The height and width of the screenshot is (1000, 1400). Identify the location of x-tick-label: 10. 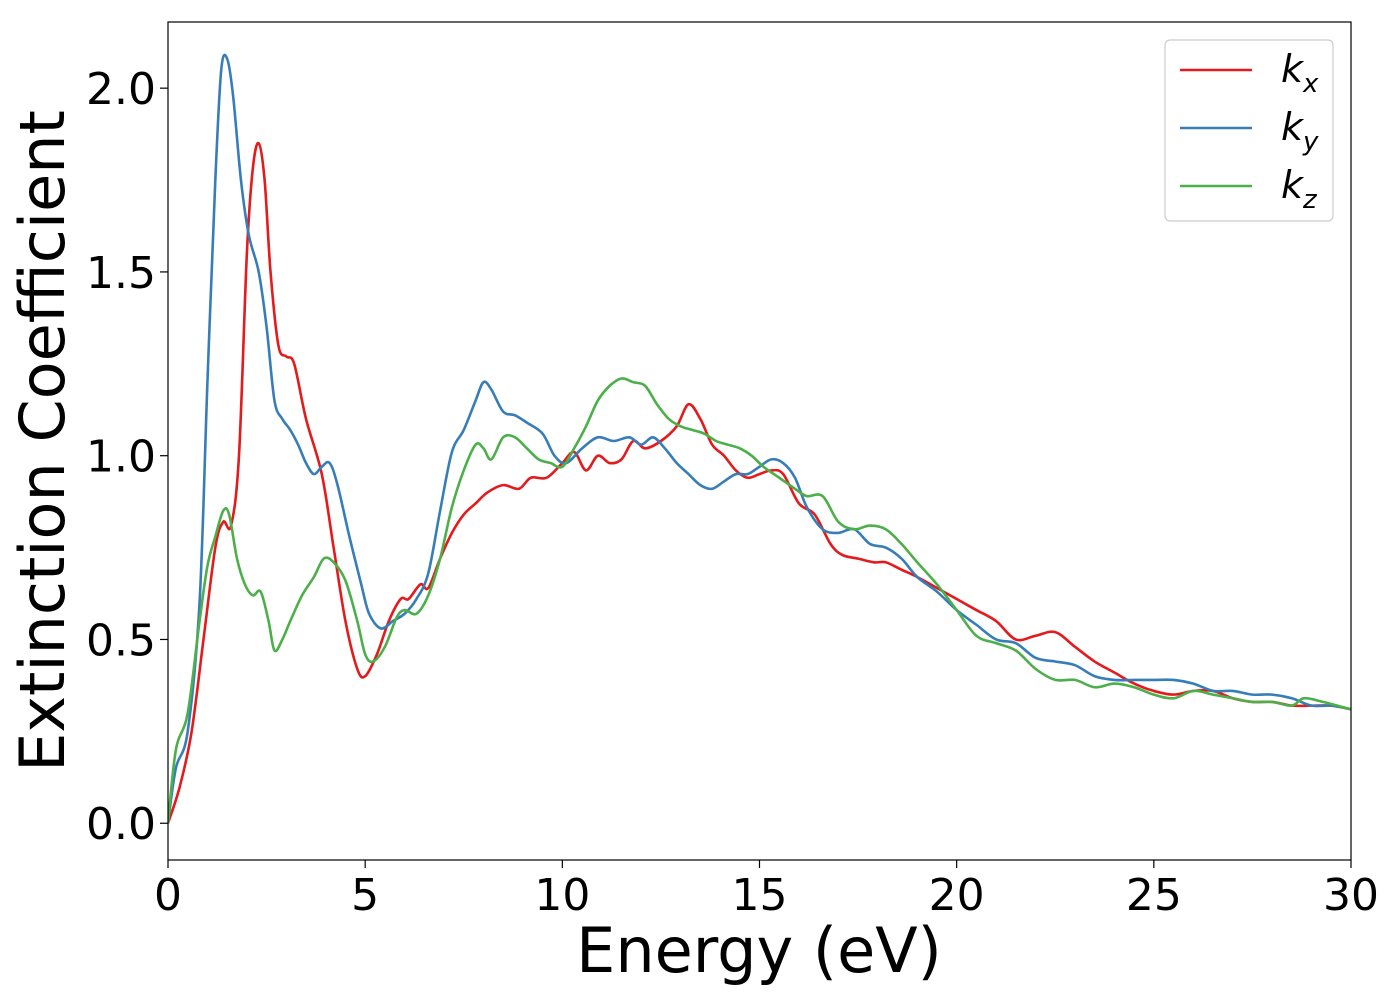
(562, 895).